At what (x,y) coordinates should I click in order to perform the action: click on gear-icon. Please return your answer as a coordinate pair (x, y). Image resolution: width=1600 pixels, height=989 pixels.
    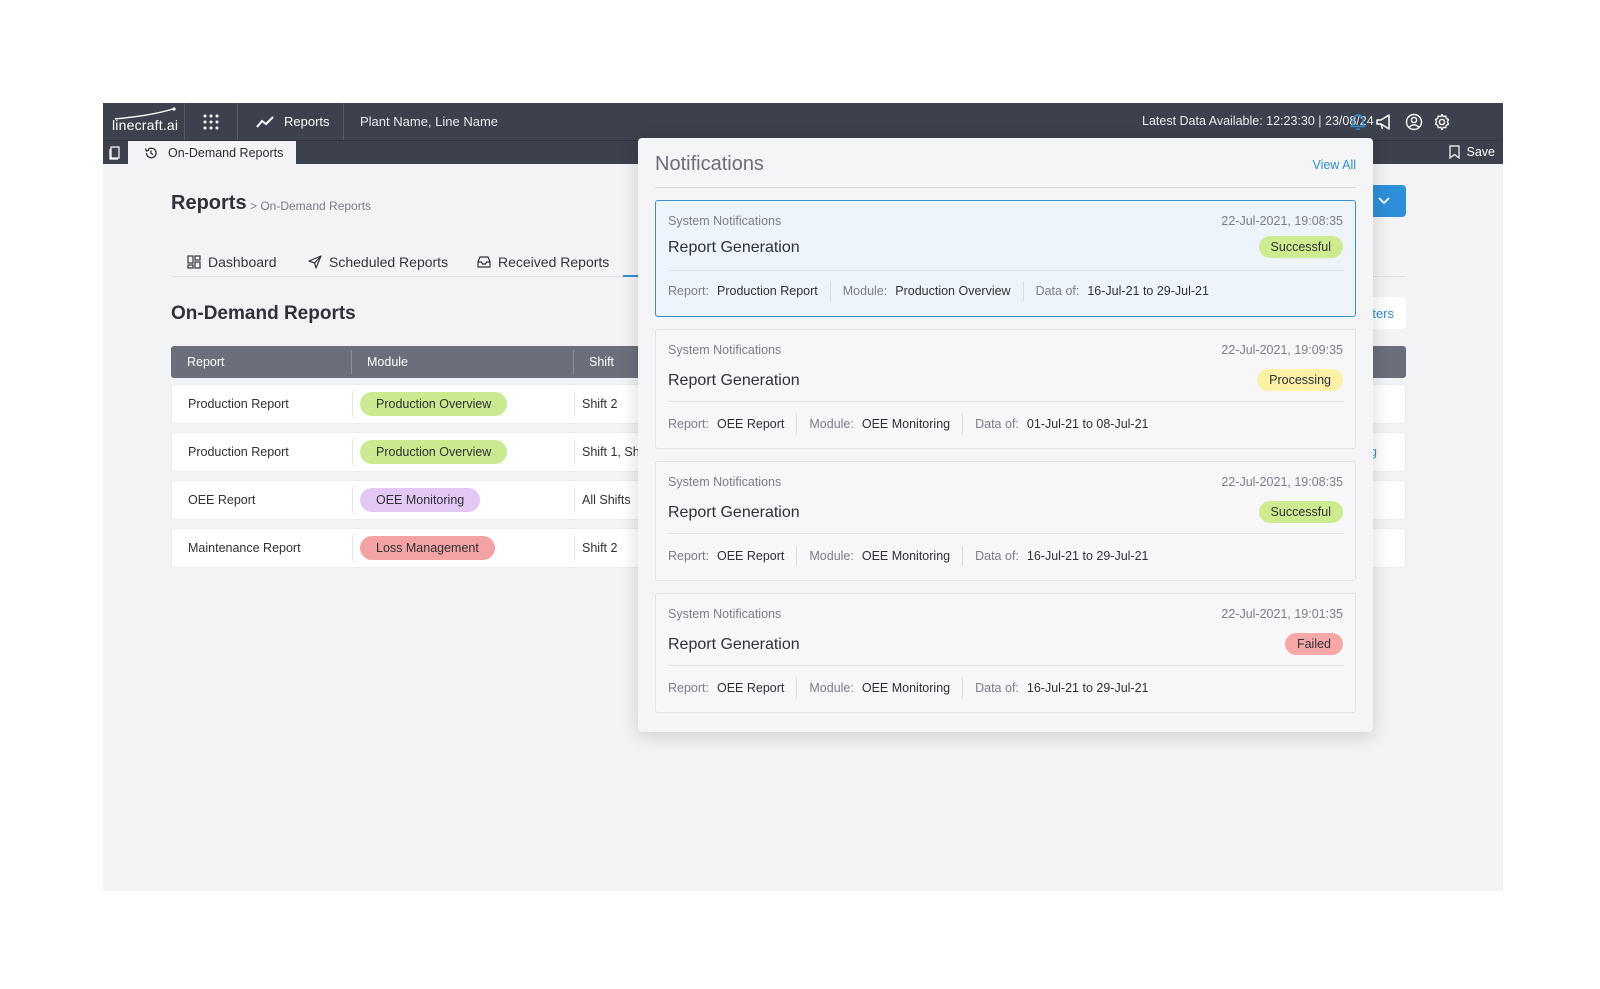
    Looking at the image, I should click on (1442, 122).